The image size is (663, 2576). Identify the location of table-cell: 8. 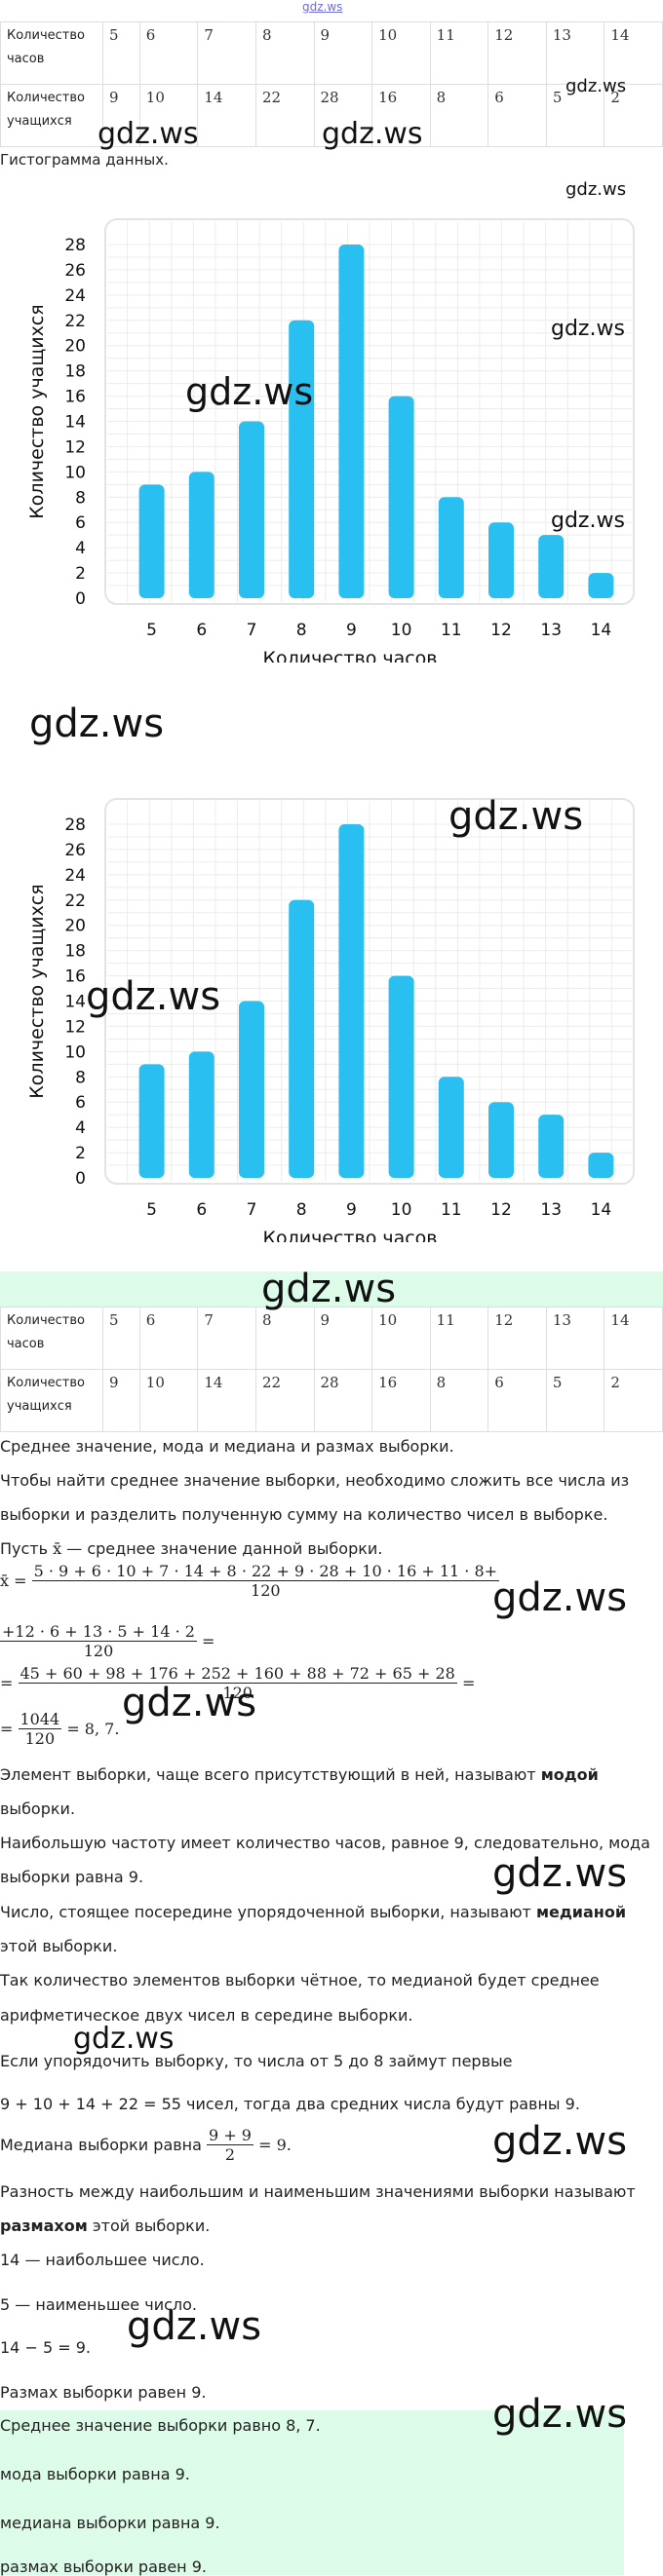
(284, 53).